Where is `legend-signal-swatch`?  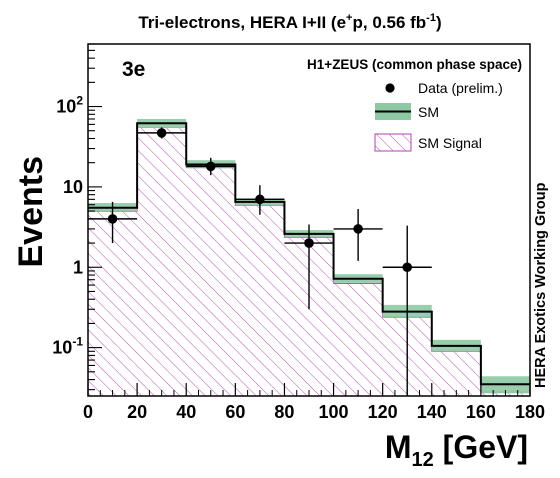
legend-signal-swatch is located at coordinates (393, 142).